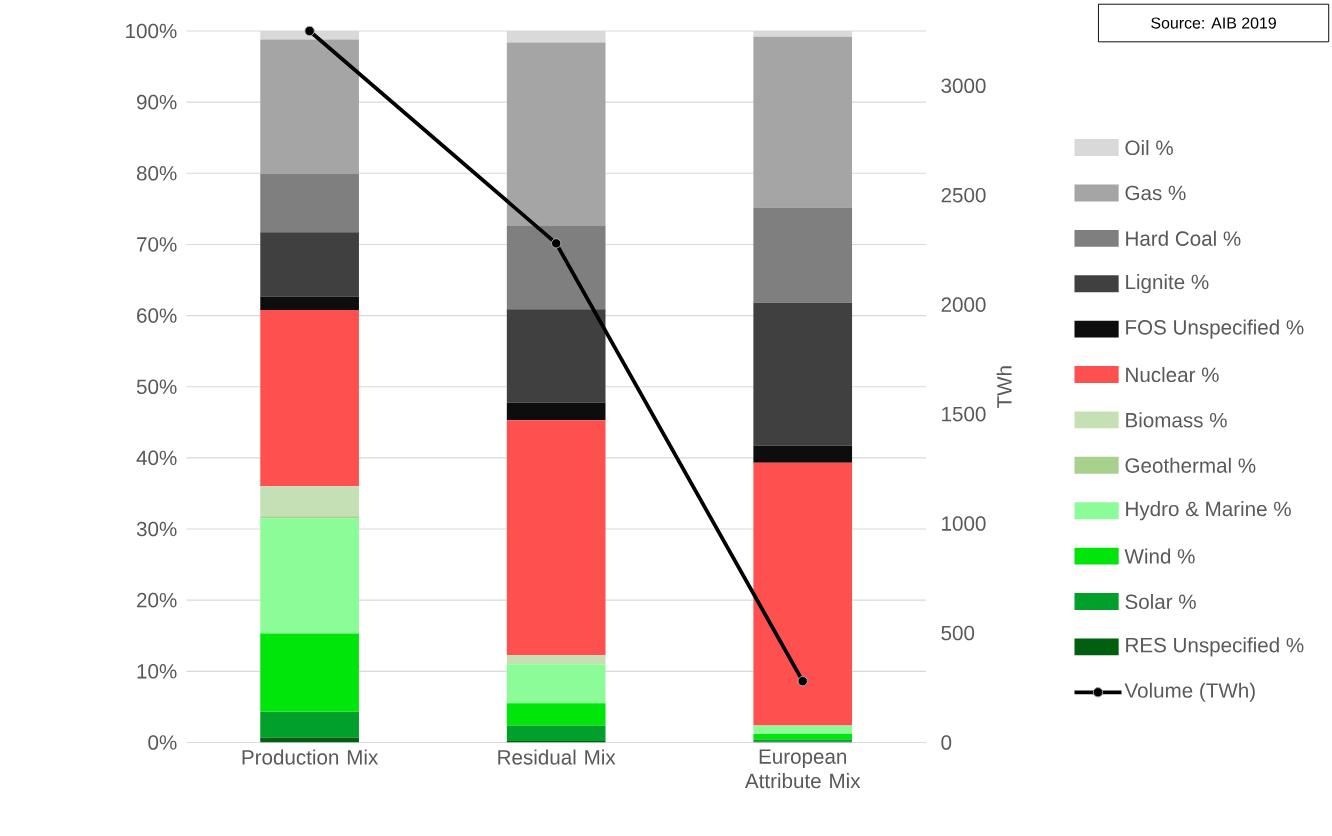 This screenshot has width=1332, height=836. What do you see at coordinates (1004, 387) in the screenshot?
I see `y2-axis-title: TWh` at bounding box center [1004, 387].